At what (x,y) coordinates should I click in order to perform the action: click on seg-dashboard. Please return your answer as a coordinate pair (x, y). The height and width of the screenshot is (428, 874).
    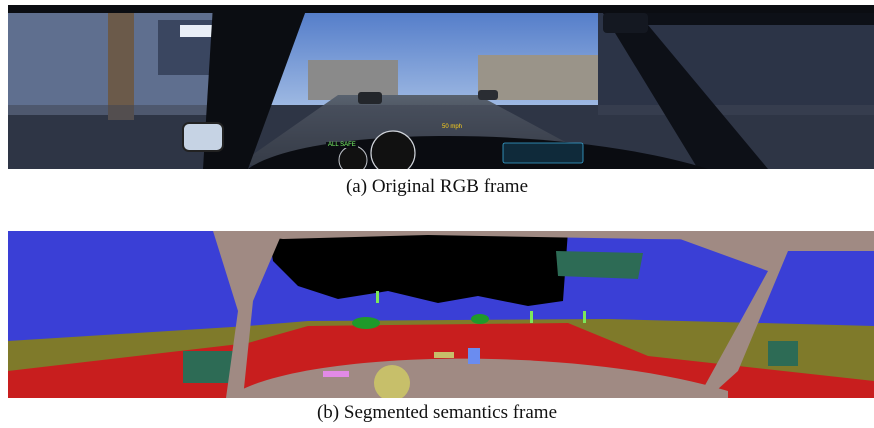
    Looking at the image, I should click on (478, 378).